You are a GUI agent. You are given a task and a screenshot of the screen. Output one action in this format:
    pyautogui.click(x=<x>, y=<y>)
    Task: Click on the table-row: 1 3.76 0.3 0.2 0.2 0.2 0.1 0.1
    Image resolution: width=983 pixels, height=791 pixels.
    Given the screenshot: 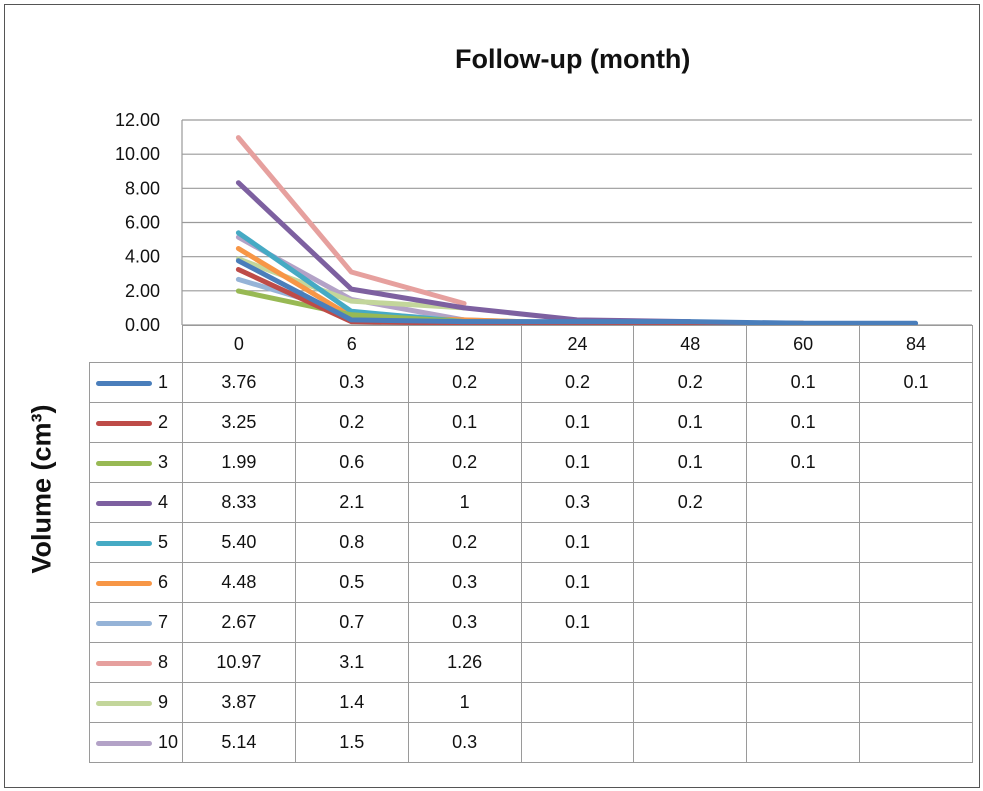 What is the action you would take?
    pyautogui.click(x=531, y=382)
    